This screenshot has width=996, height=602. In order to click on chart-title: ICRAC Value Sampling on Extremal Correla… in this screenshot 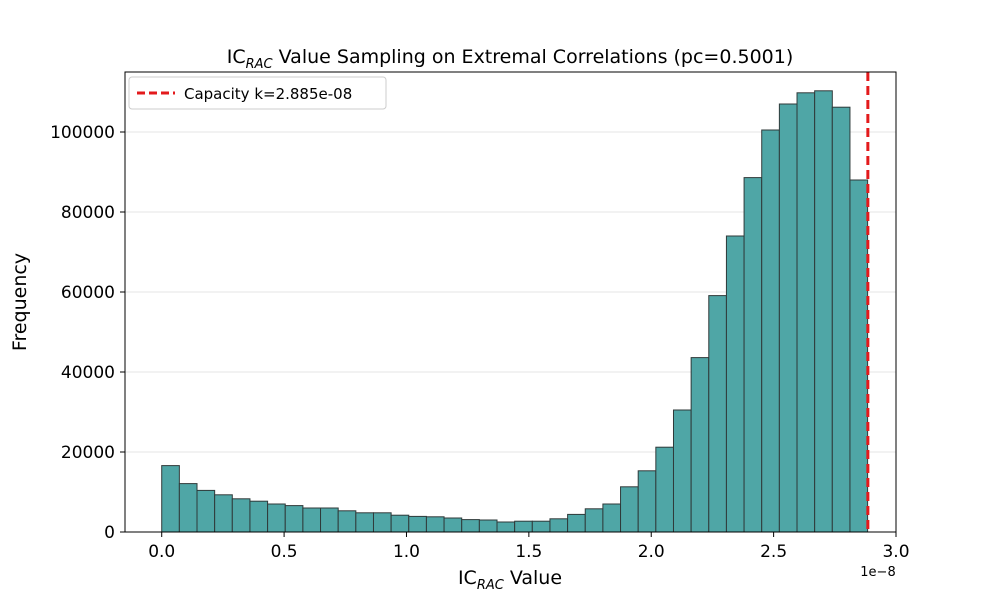, I will do `click(510, 59)`.